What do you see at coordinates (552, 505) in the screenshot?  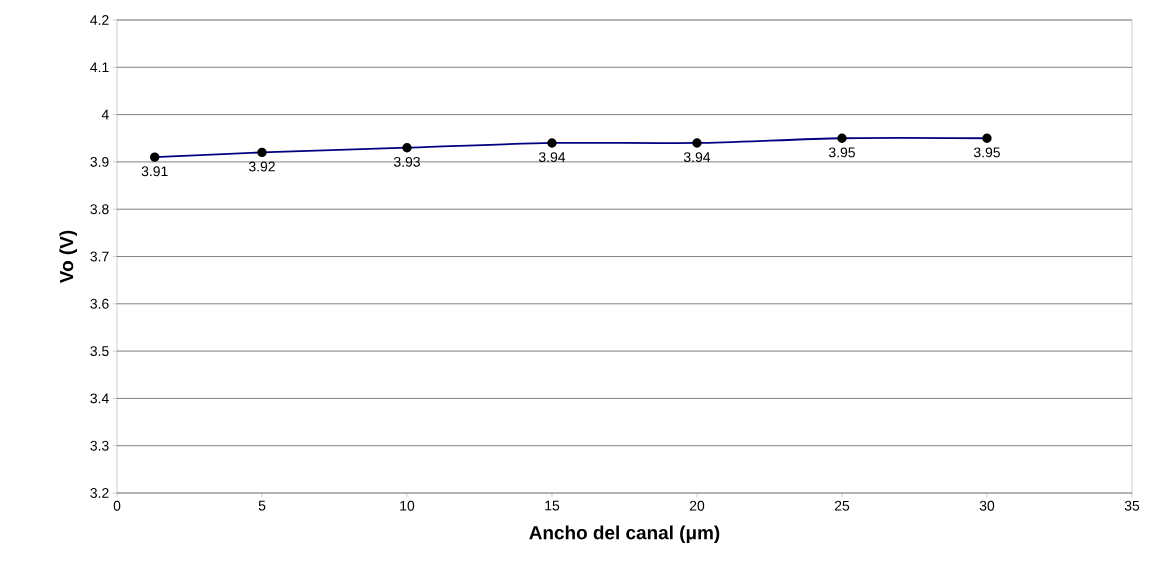 I see `x-tick-label: 15` at bounding box center [552, 505].